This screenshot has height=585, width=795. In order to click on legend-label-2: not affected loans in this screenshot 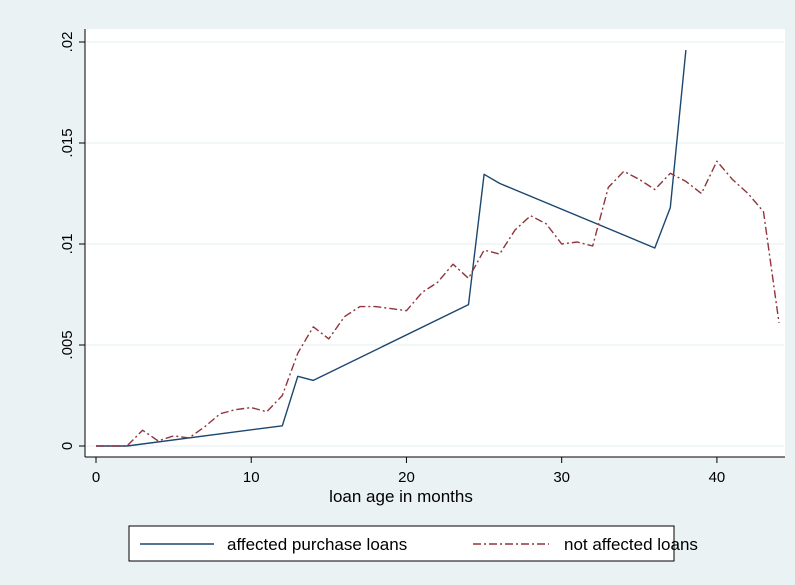, I will do `click(631, 544)`.